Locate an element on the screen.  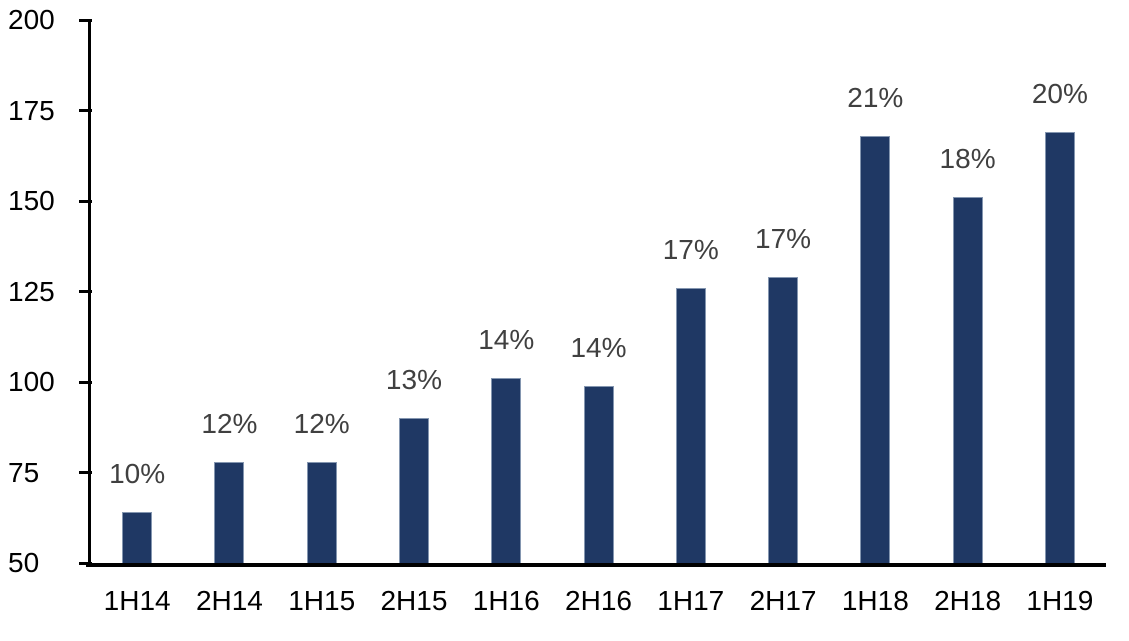
bar-2H14 is located at coordinates (229, 512).